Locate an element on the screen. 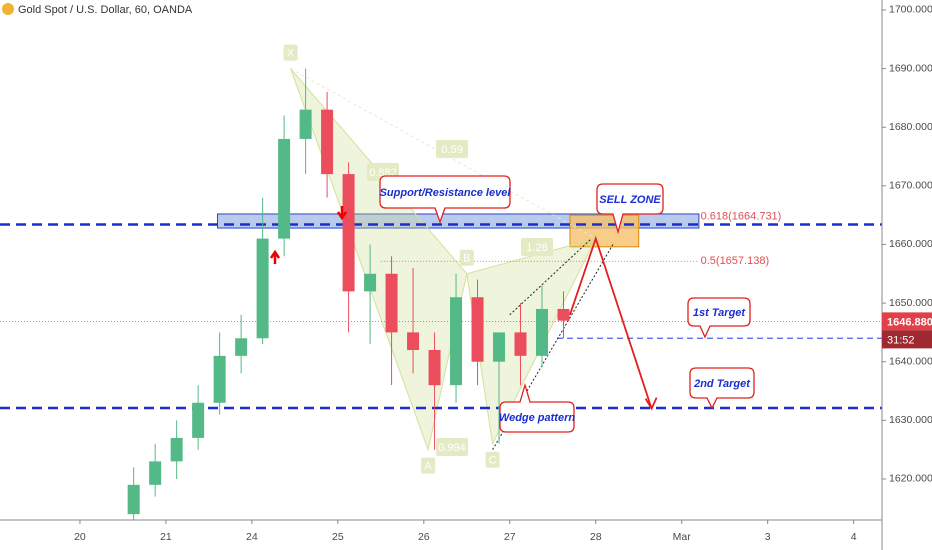 Image resolution: width=932 pixels, height=550 pixels. y-tick-label: 1630.000 is located at coordinates (910, 420).